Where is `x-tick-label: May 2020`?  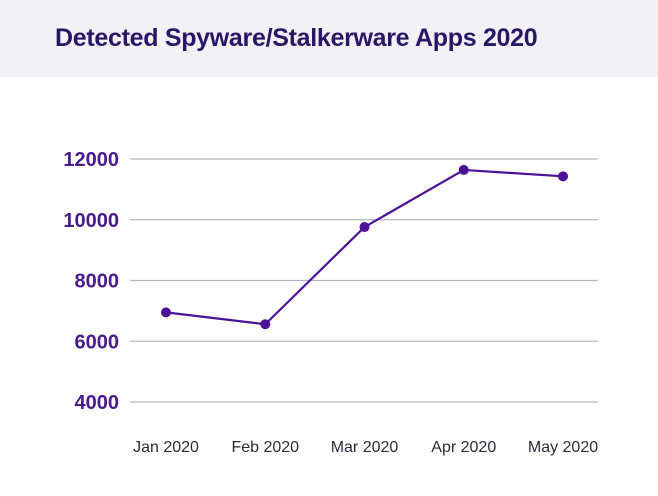
x-tick-label: May 2020 is located at coordinates (563, 447).